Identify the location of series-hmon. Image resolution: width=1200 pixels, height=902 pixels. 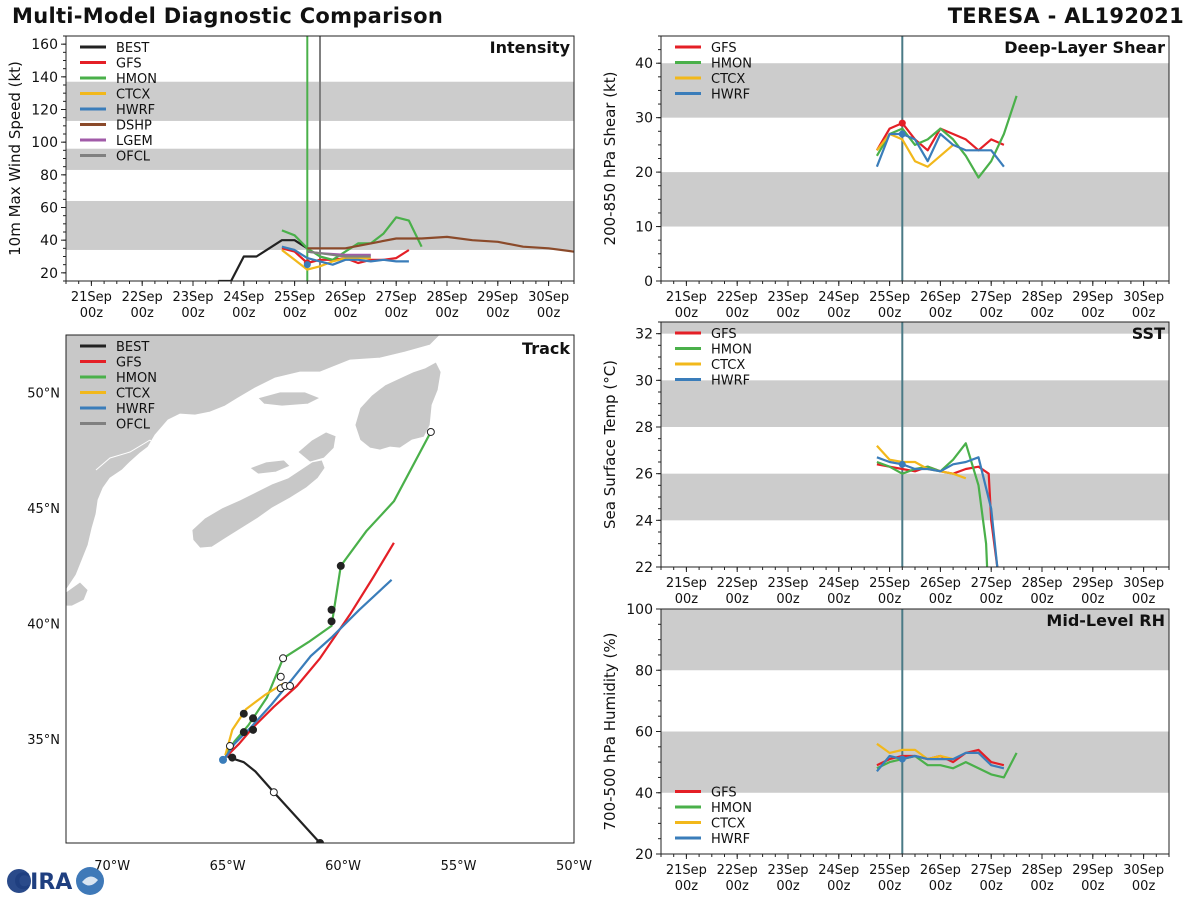
(946, 137).